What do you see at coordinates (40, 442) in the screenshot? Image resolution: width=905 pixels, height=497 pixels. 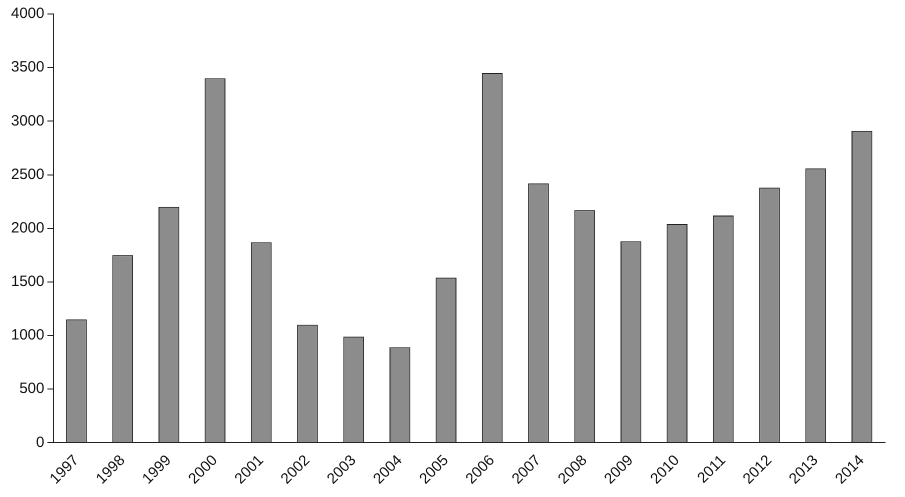 I see `y-tick-label: 0` at bounding box center [40, 442].